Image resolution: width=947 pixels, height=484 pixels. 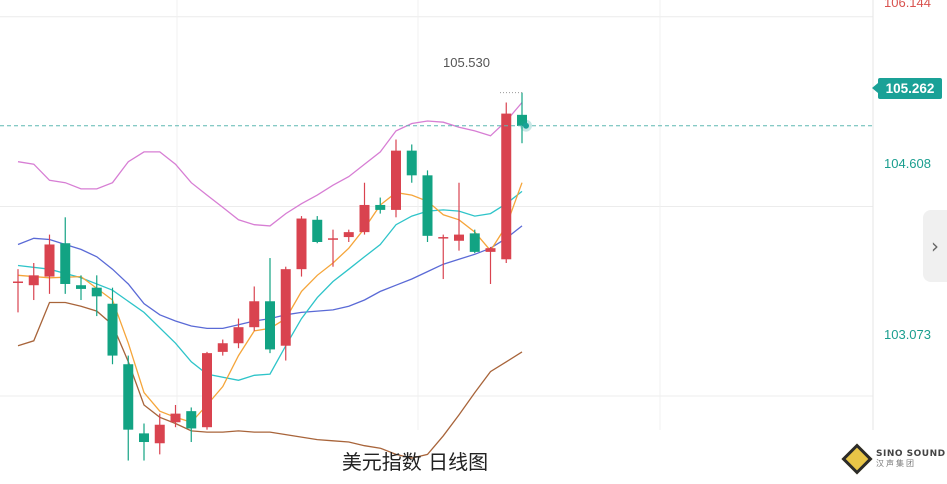 I want to click on boll-upper-line, so click(x=270, y=164).